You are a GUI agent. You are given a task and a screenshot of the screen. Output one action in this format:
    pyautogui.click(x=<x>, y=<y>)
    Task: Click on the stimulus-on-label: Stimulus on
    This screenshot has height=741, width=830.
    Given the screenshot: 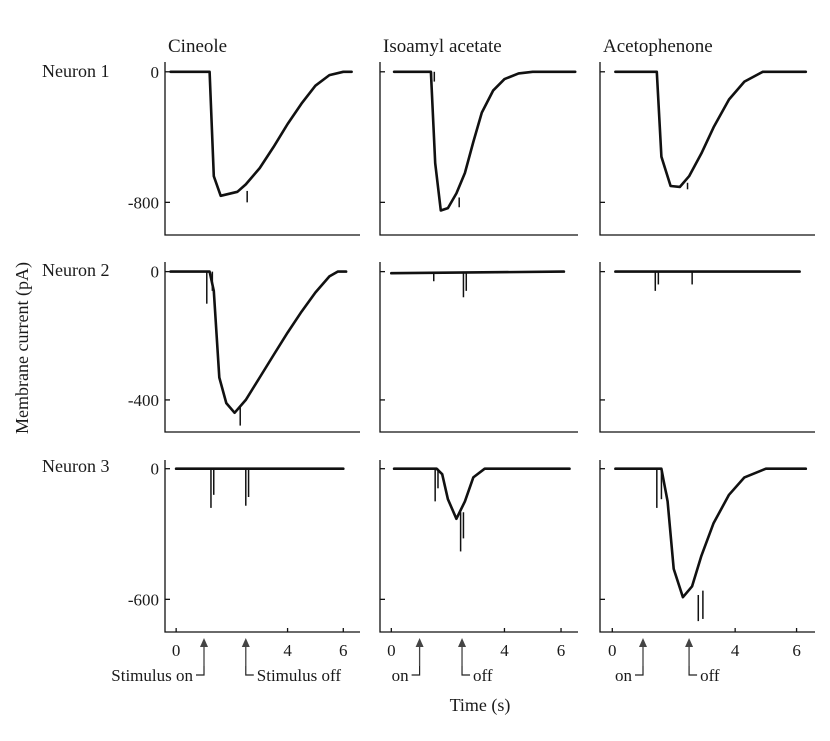 What is the action you would take?
    pyautogui.click(x=152, y=675)
    